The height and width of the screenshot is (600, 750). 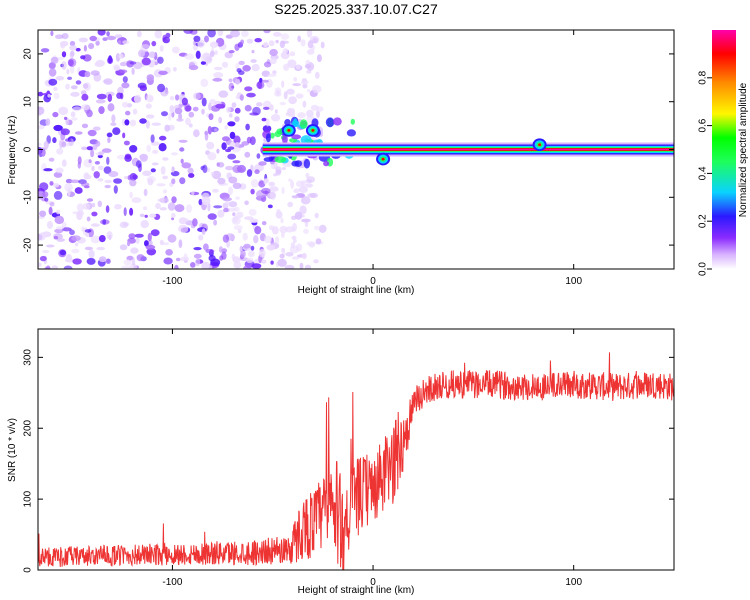 What do you see at coordinates (724, 149) in the screenshot?
I see `colorbar-gradient` at bounding box center [724, 149].